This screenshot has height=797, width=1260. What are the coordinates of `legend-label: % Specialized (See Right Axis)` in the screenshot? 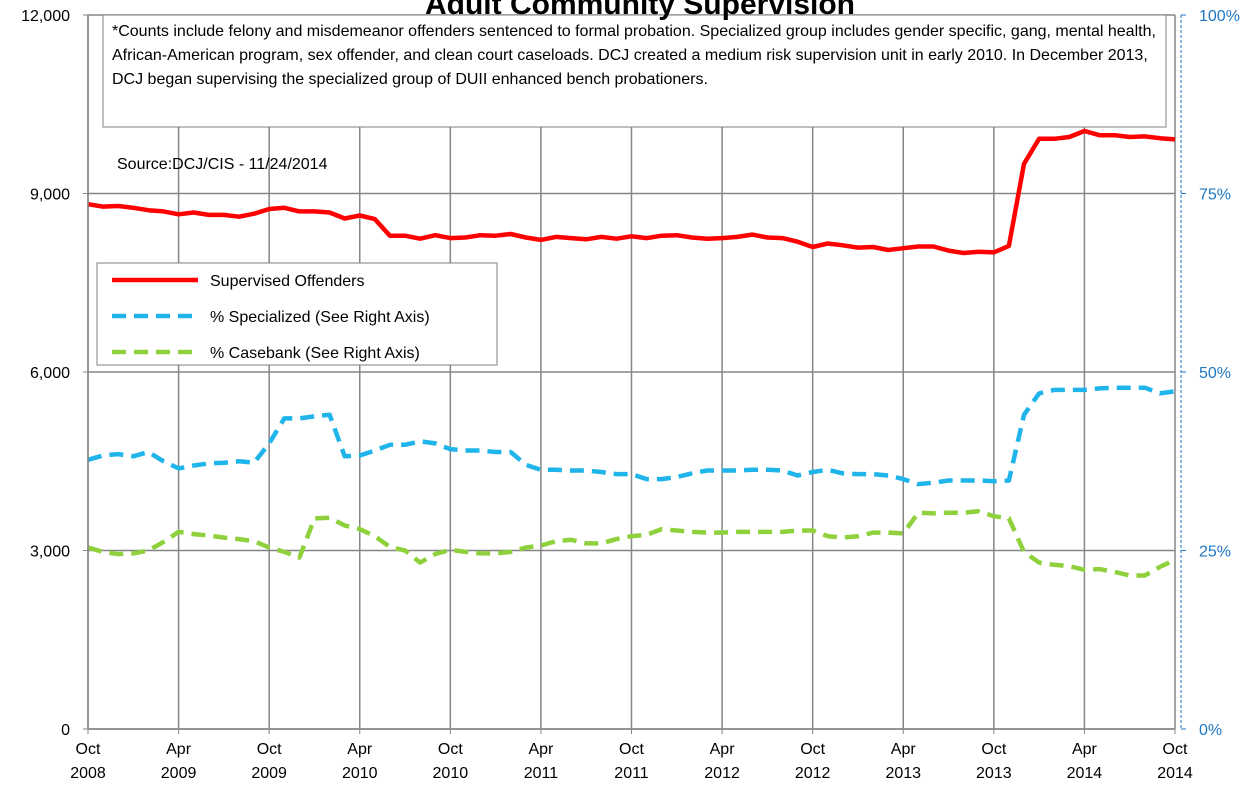 It's located at (320, 317).